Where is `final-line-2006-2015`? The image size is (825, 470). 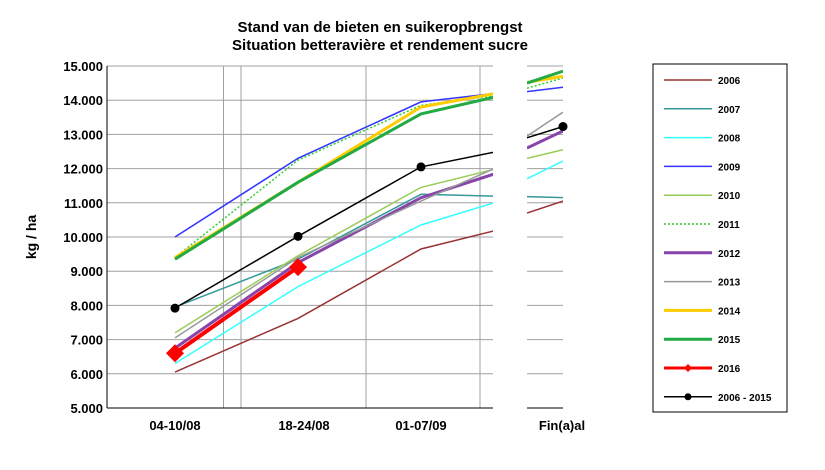
final-line-2006-2015 is located at coordinates (545, 132).